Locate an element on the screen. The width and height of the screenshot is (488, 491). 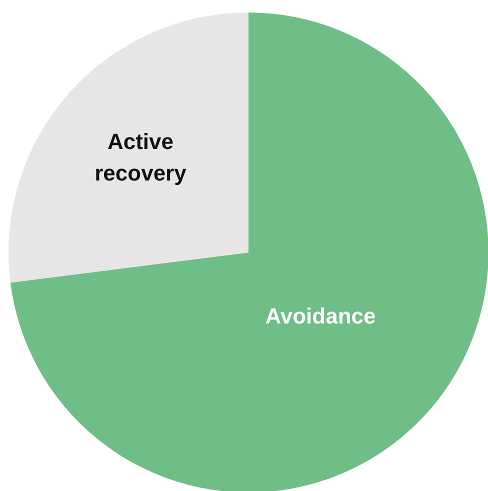
slice-label: Active recovery is located at coordinates (141, 157).